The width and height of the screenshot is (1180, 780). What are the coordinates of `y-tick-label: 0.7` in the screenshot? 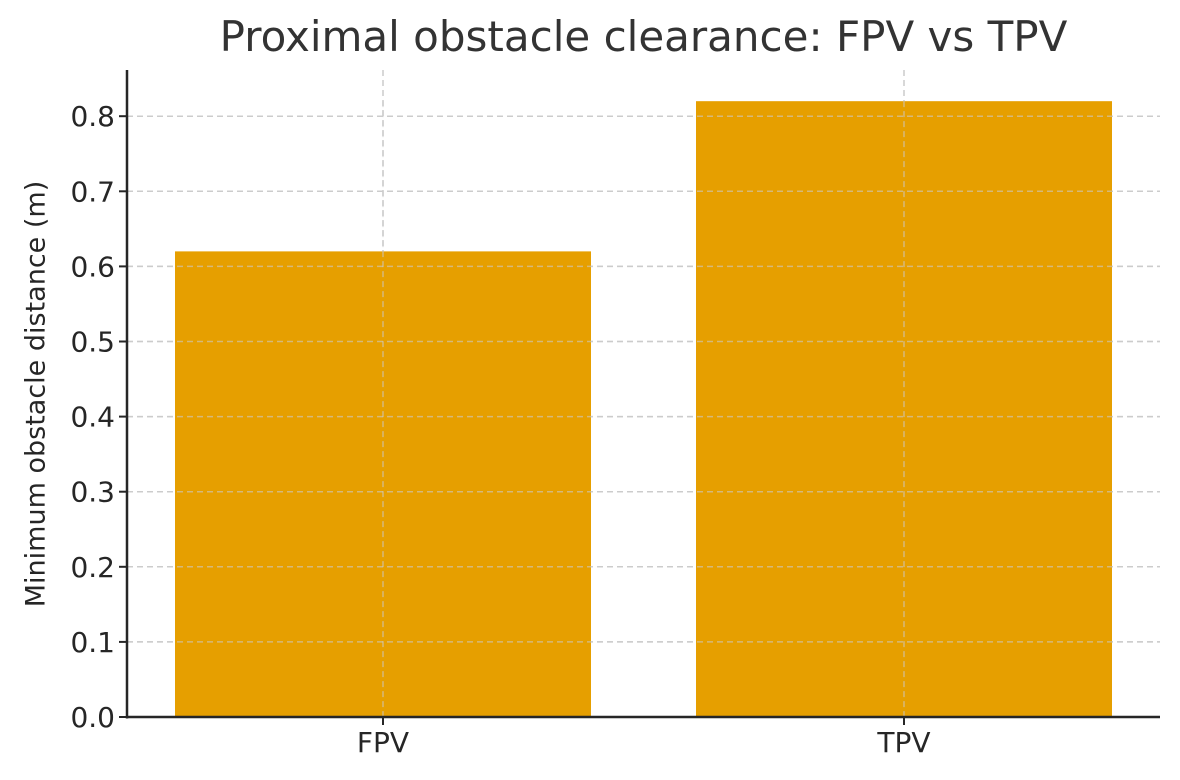 It's located at (92, 191).